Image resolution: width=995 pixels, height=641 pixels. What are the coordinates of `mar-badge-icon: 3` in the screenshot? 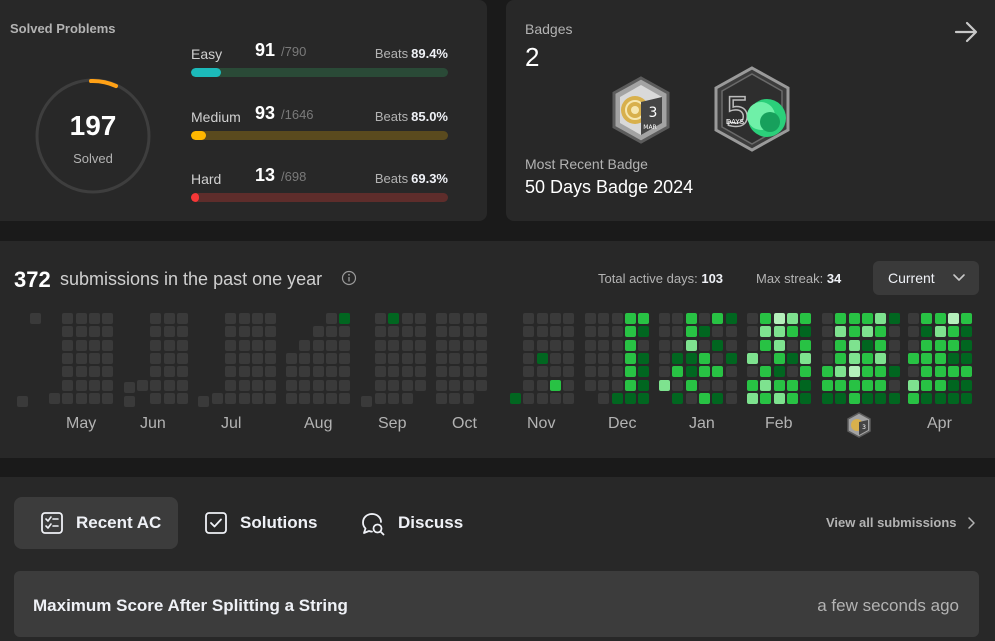 It's located at (859, 425).